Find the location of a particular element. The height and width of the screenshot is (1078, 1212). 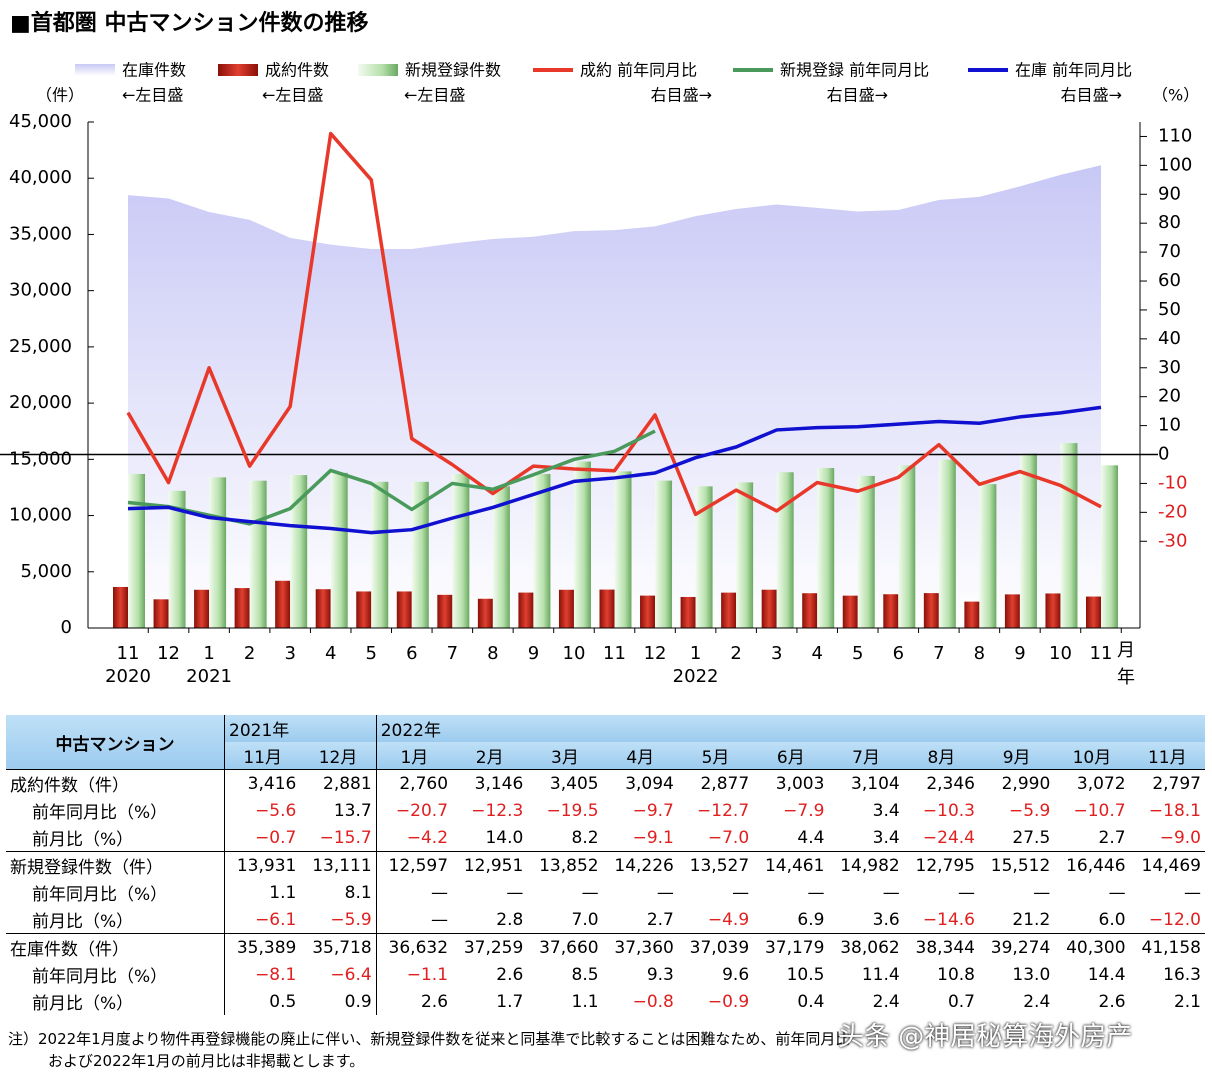

x-tick-label: 10 is located at coordinates (1060, 653).